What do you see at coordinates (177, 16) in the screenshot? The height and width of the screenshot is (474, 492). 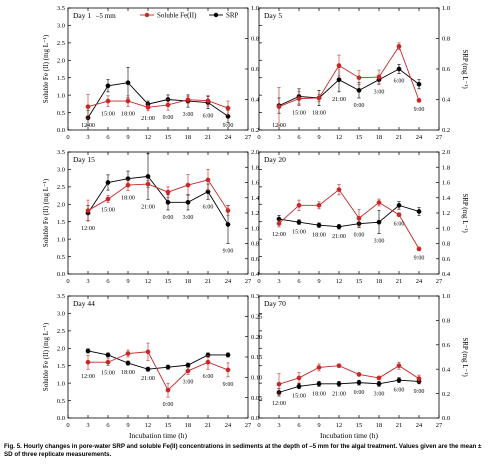 I see `legend-fe-label: Soluble Fe(II)` at bounding box center [177, 16].